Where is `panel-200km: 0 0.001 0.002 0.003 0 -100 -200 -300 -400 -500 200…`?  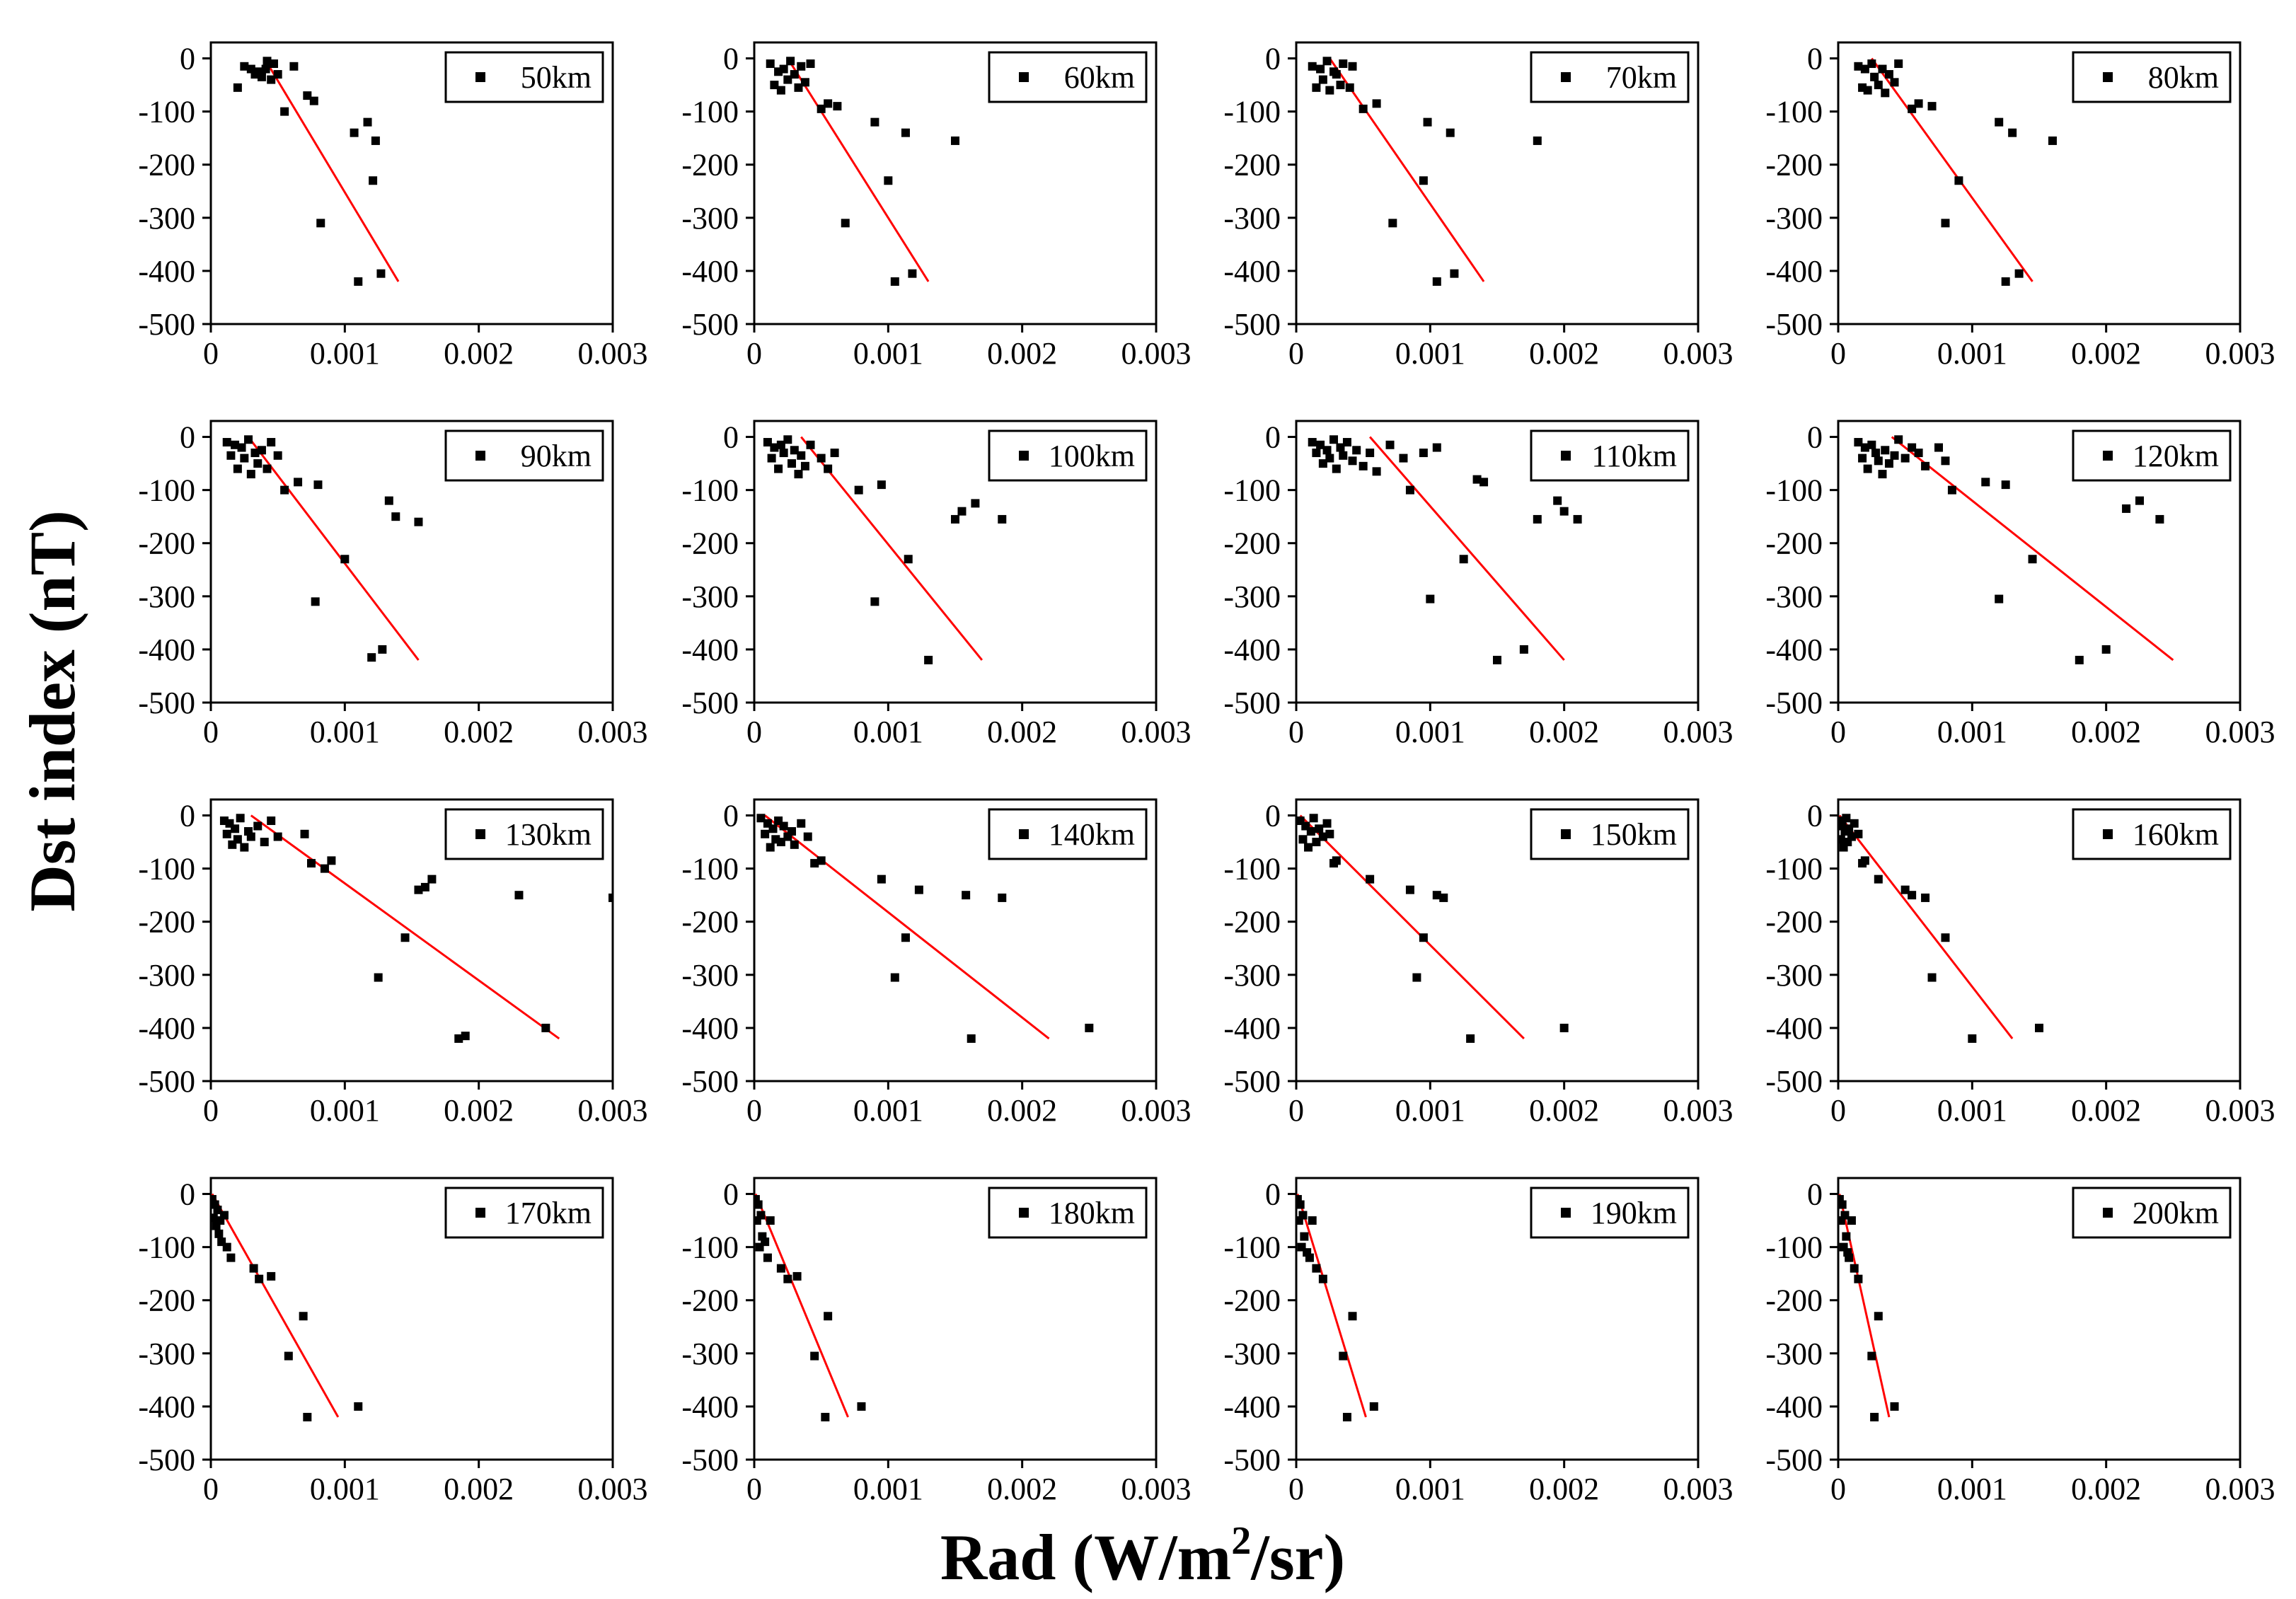 panel-200km: 0 0.001 0.002 0.003 0 -100 -200 -300 -400 -500 200… is located at coordinates (2020, 1341).